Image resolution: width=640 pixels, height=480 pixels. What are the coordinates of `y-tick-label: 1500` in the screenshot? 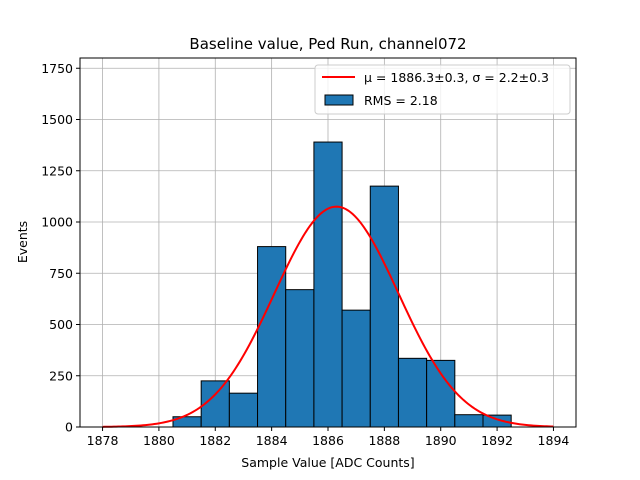 It's located at (57, 119).